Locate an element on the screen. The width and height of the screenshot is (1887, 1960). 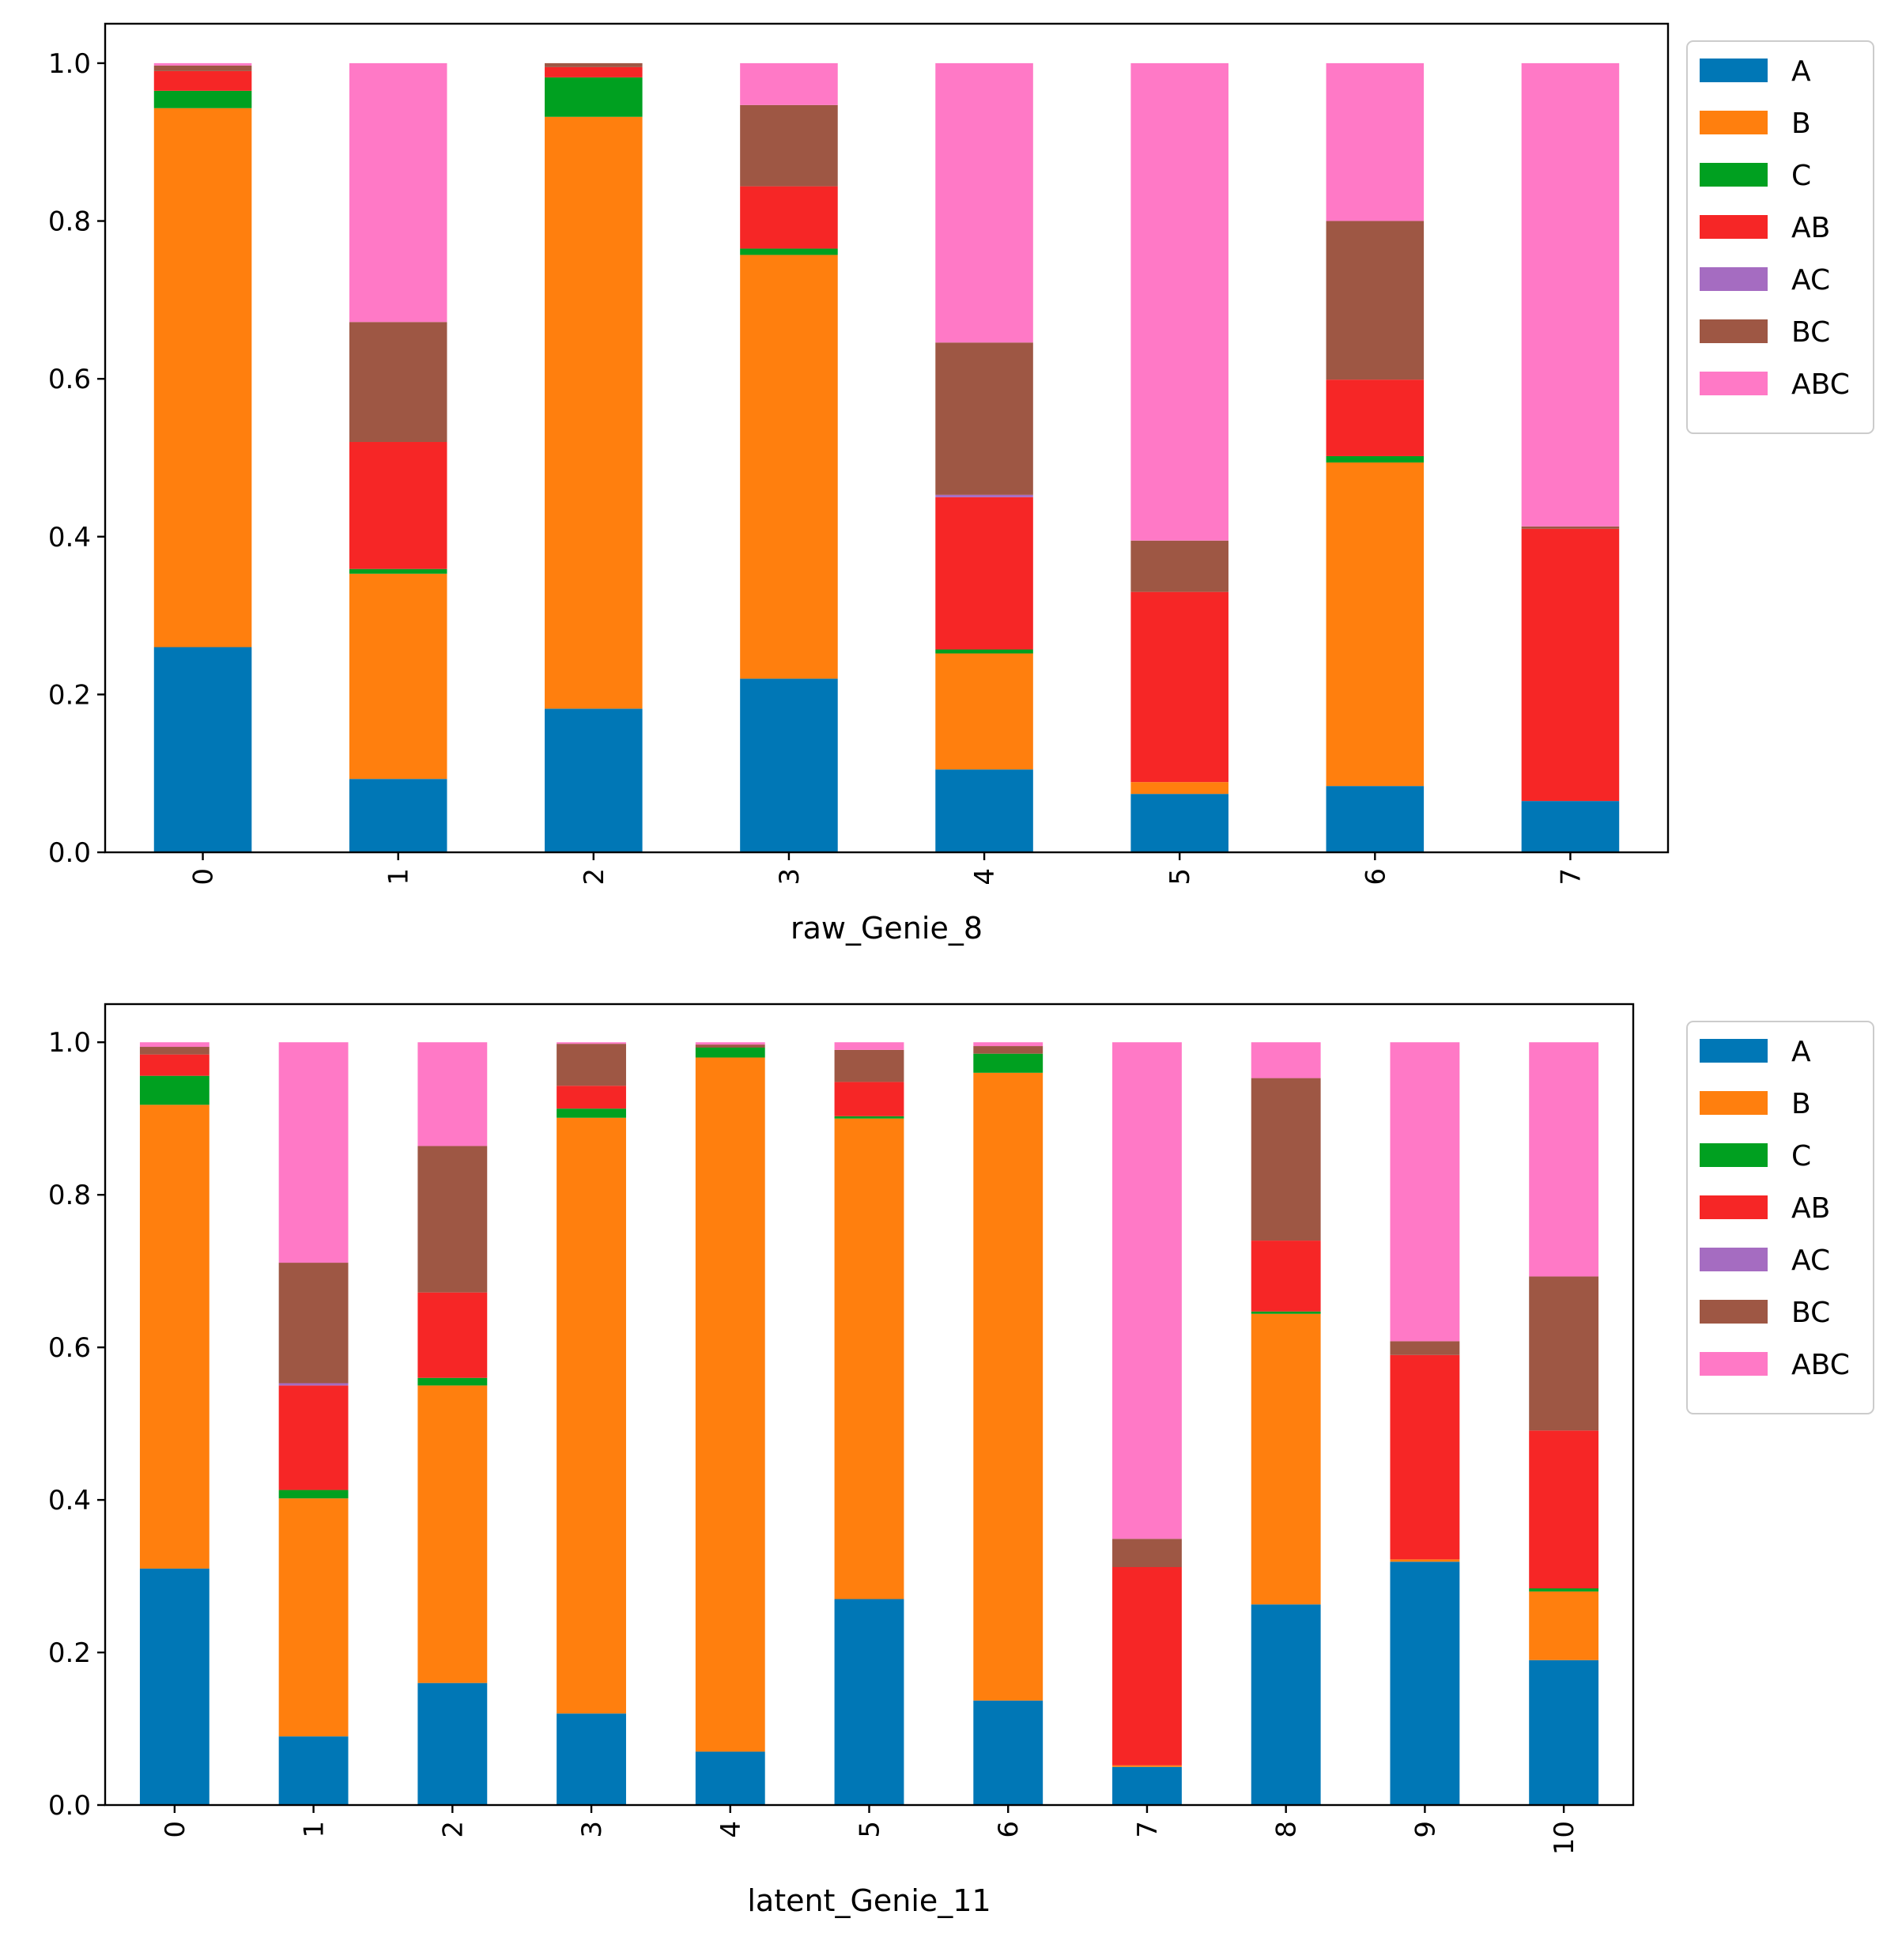
x-tick-label: 2 is located at coordinates (453, 1829).